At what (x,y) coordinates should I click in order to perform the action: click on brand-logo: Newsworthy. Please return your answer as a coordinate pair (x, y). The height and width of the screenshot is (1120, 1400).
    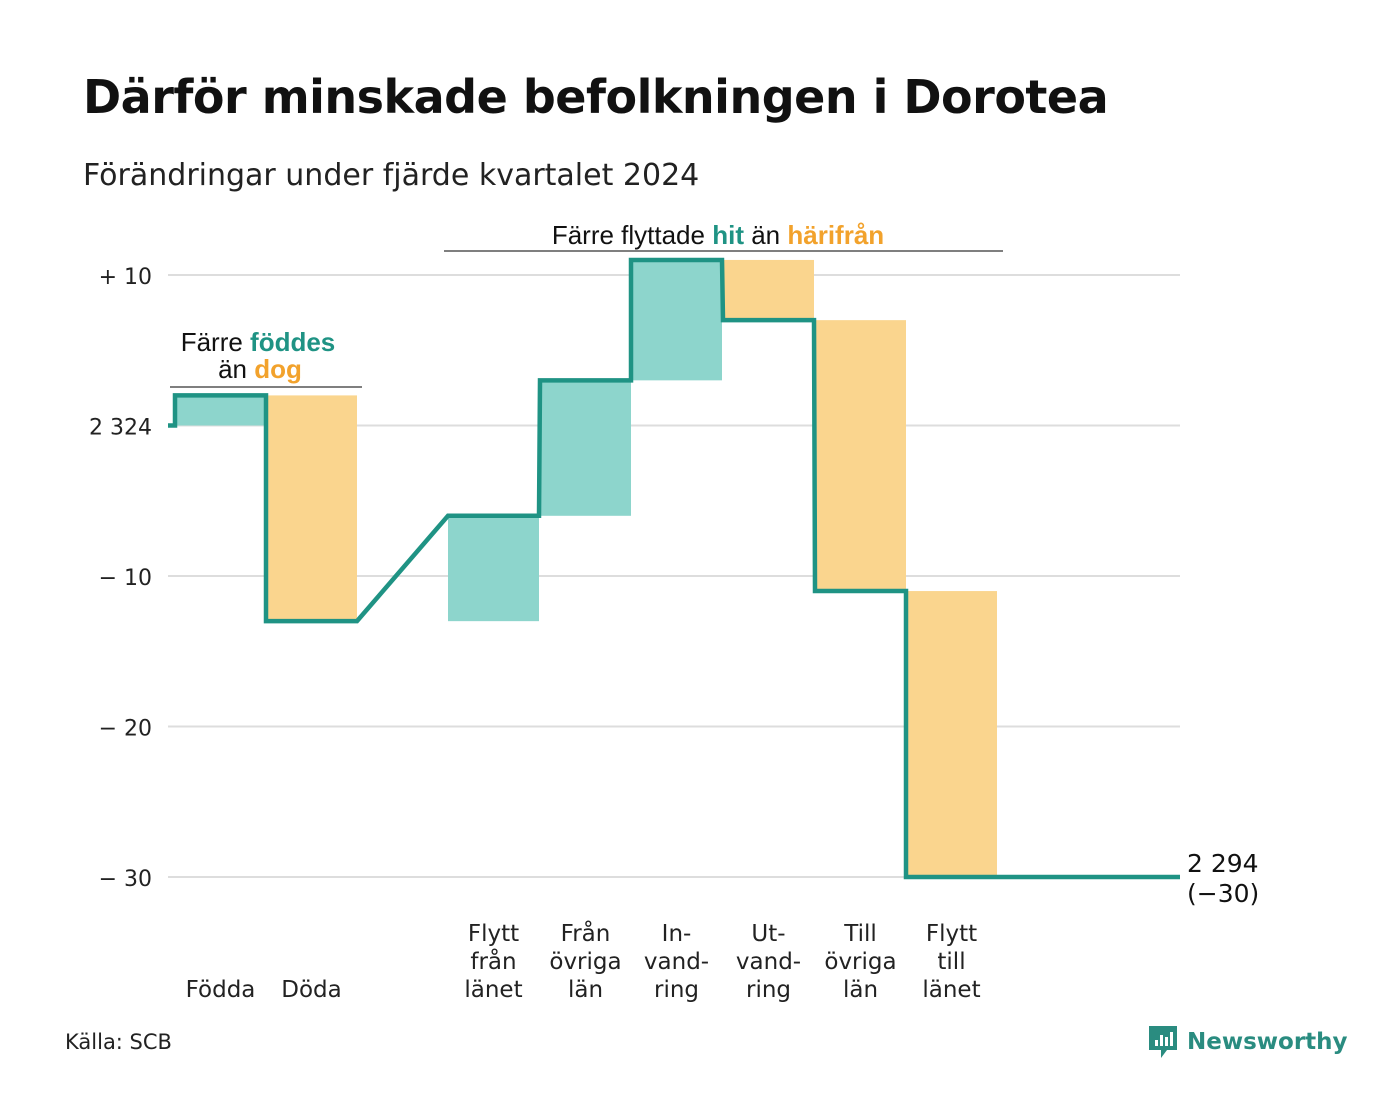
    Looking at the image, I should click on (1247, 1042).